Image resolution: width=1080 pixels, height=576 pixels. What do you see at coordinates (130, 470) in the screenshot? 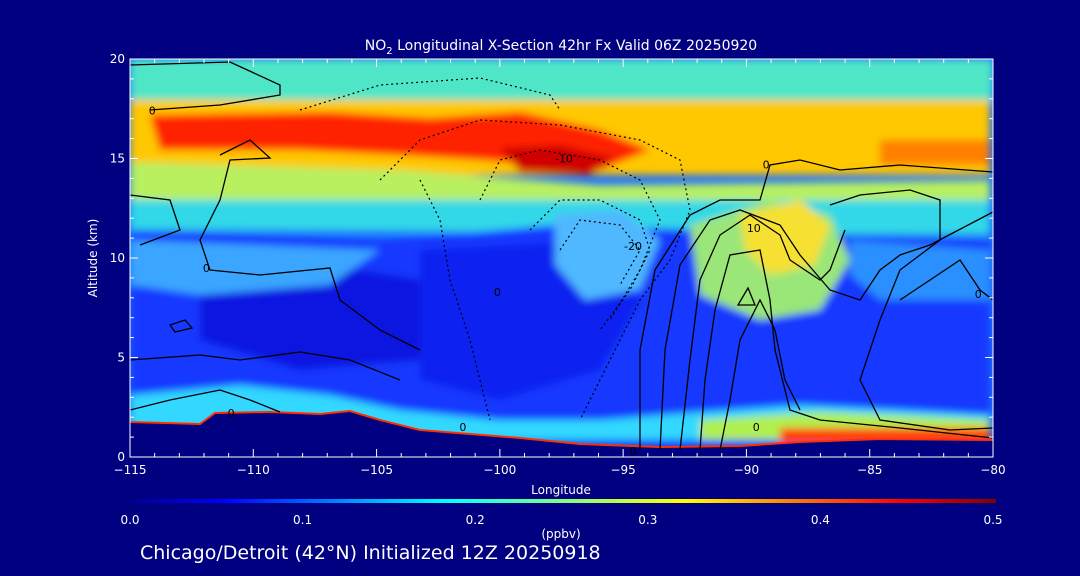
I see `x-tick-label: −115` at bounding box center [130, 470].